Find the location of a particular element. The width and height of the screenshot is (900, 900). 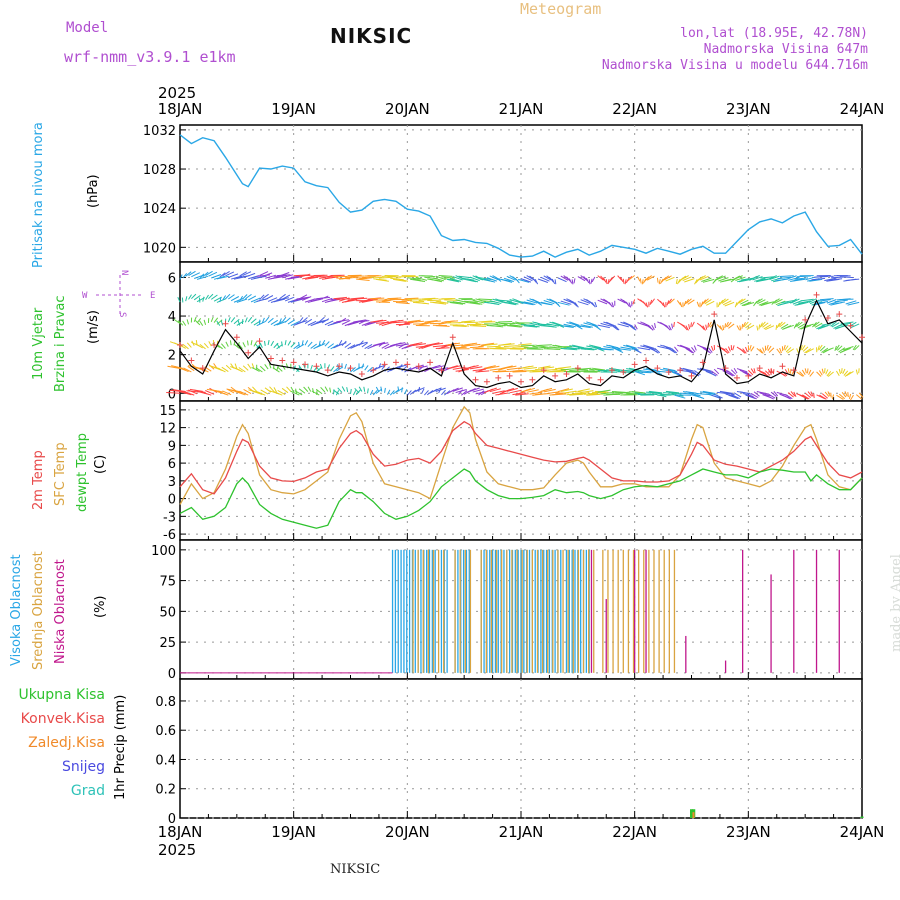

bottom-date-label: 22JAN is located at coordinates (634, 832).